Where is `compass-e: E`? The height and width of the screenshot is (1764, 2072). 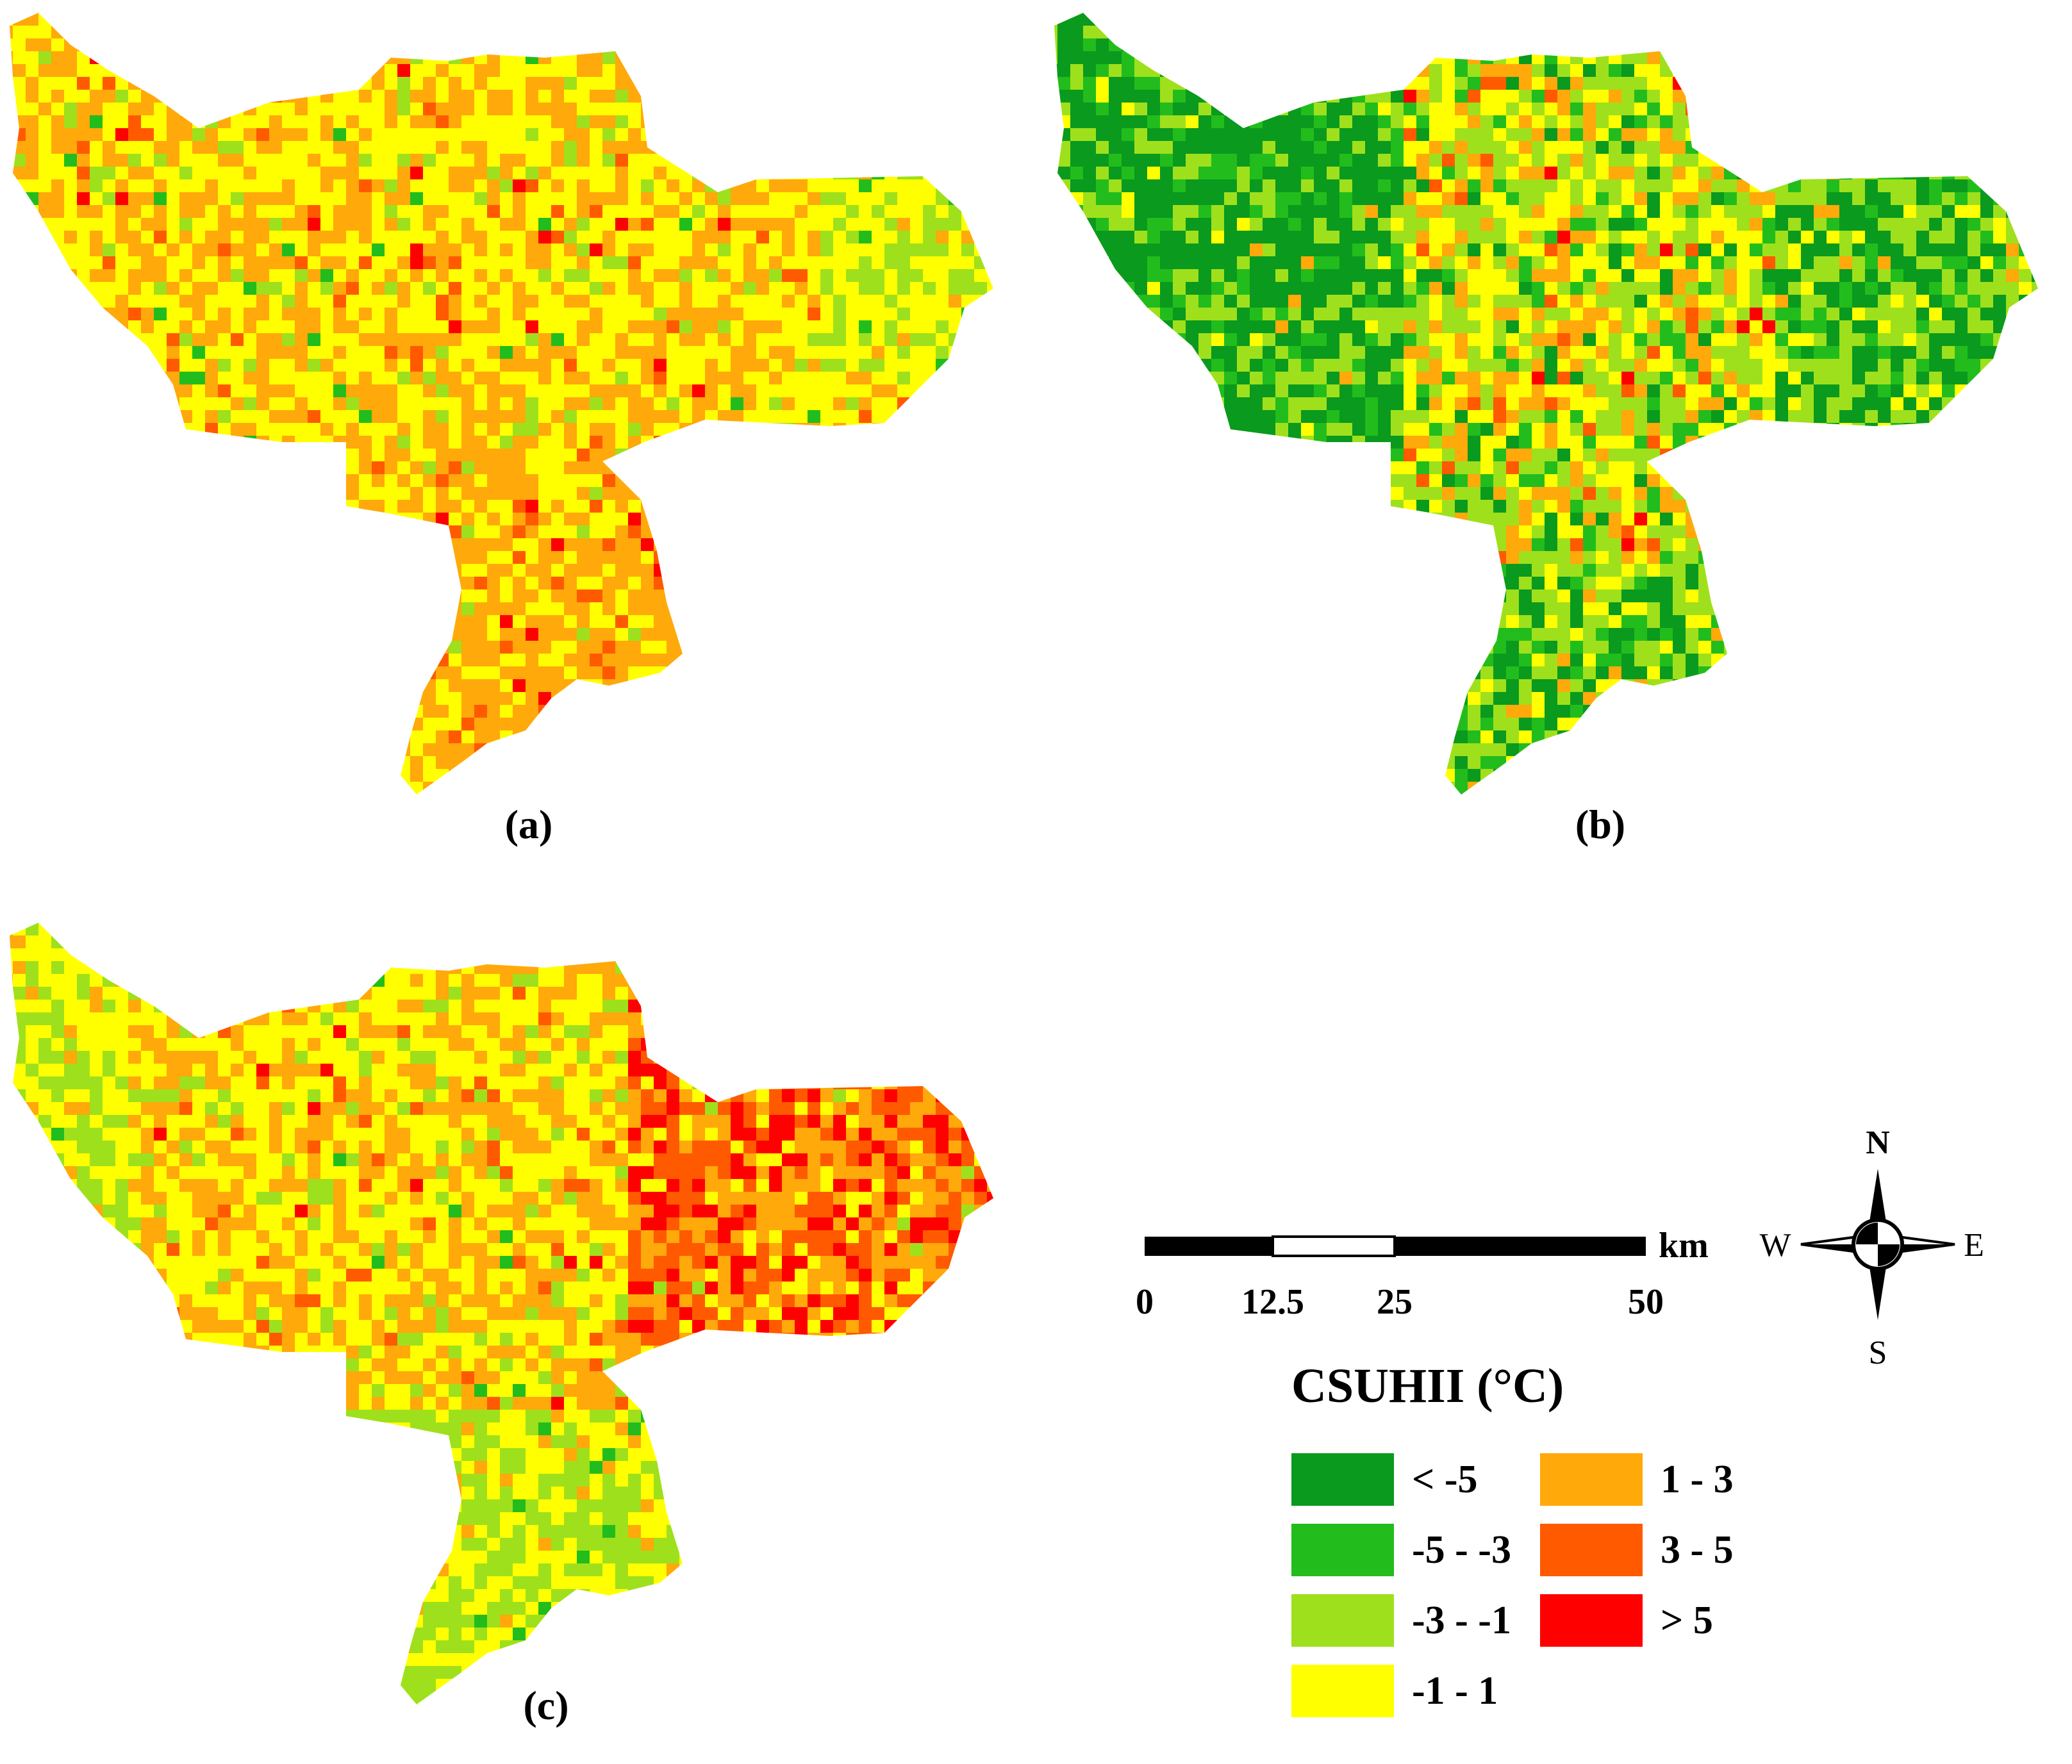
compass-e: E is located at coordinates (1974, 1245).